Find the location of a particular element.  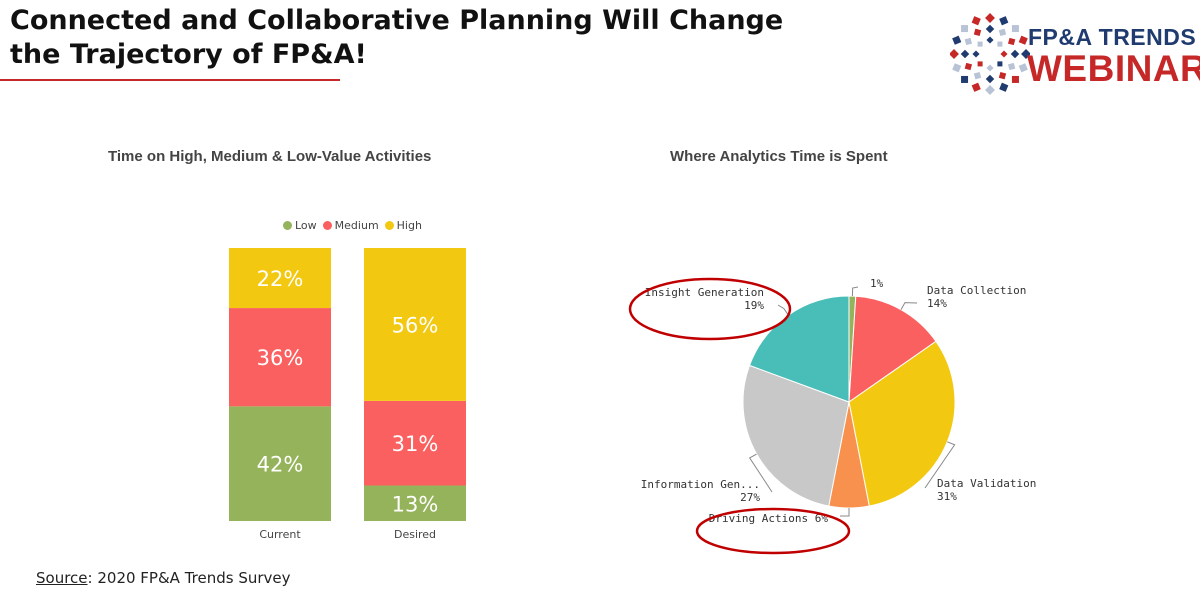

logo-mark-icon is located at coordinates (990, 54).